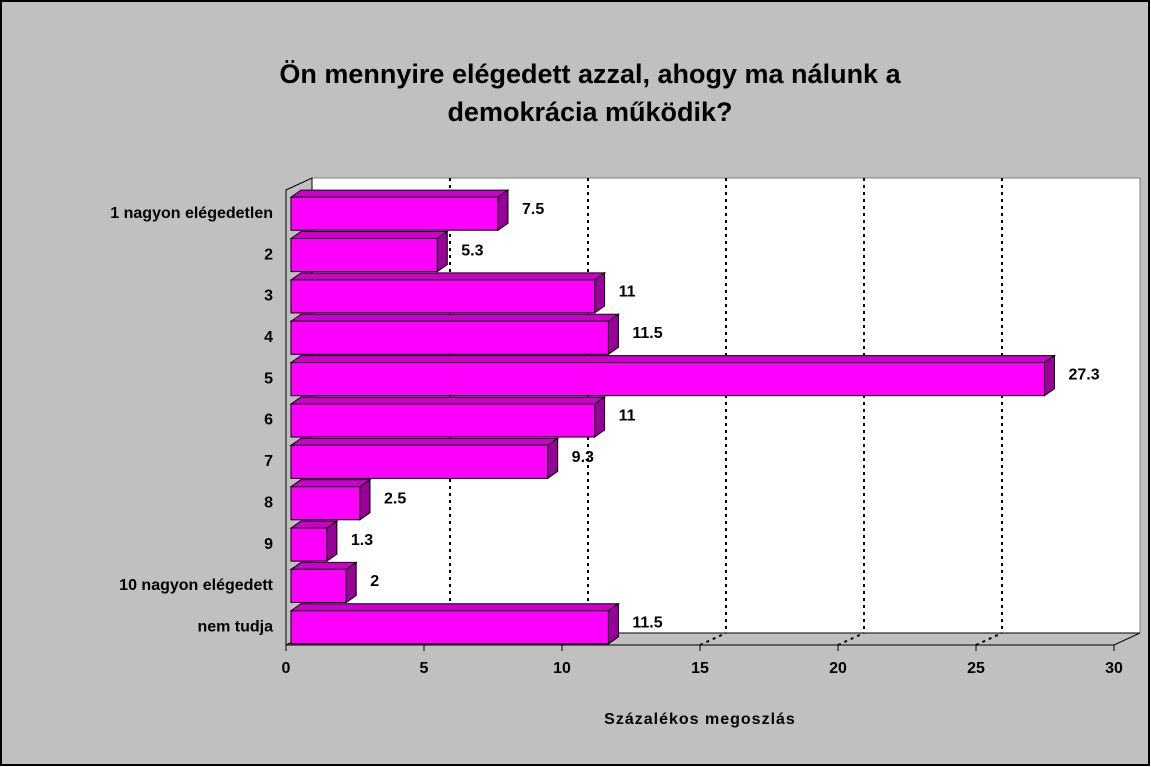  I want to click on y-tick-label: 6, so click(268, 420).